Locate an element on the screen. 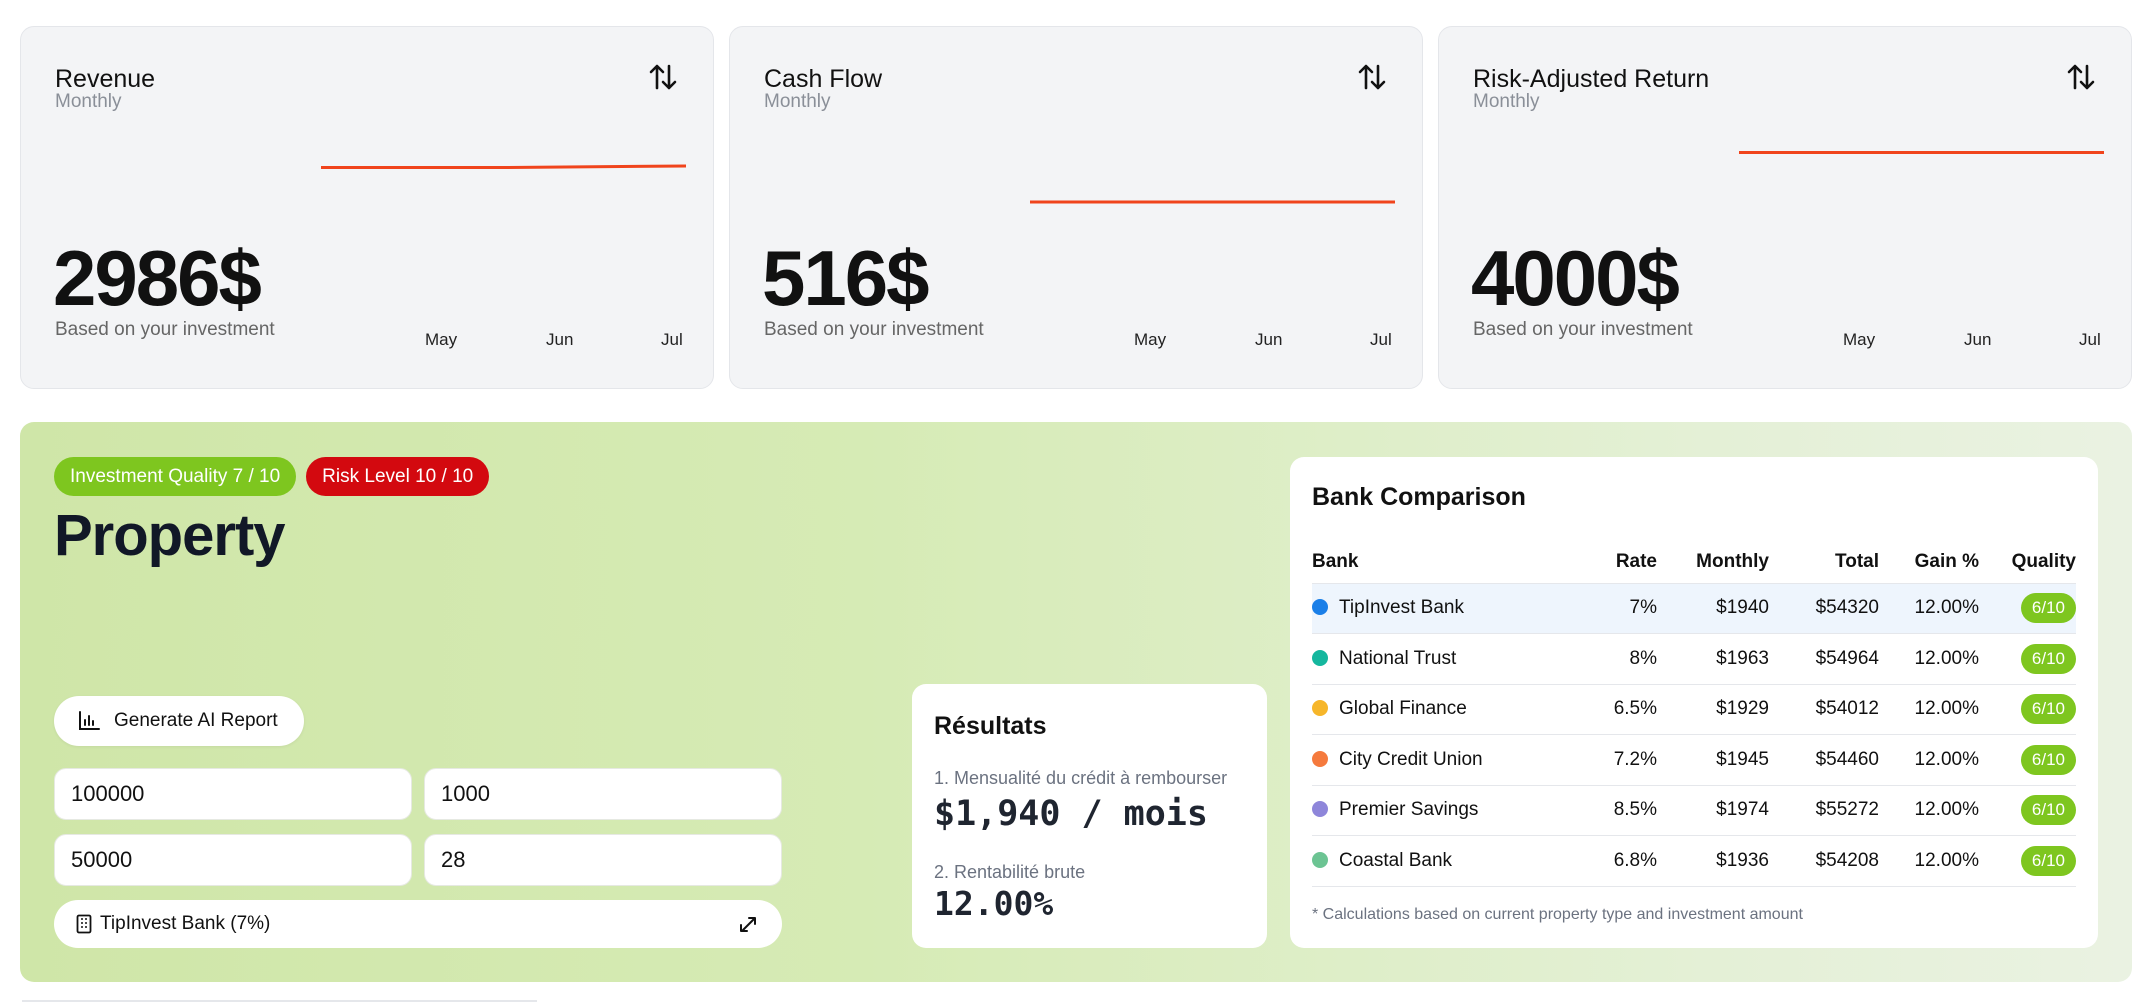  building-icon is located at coordinates (84, 924).